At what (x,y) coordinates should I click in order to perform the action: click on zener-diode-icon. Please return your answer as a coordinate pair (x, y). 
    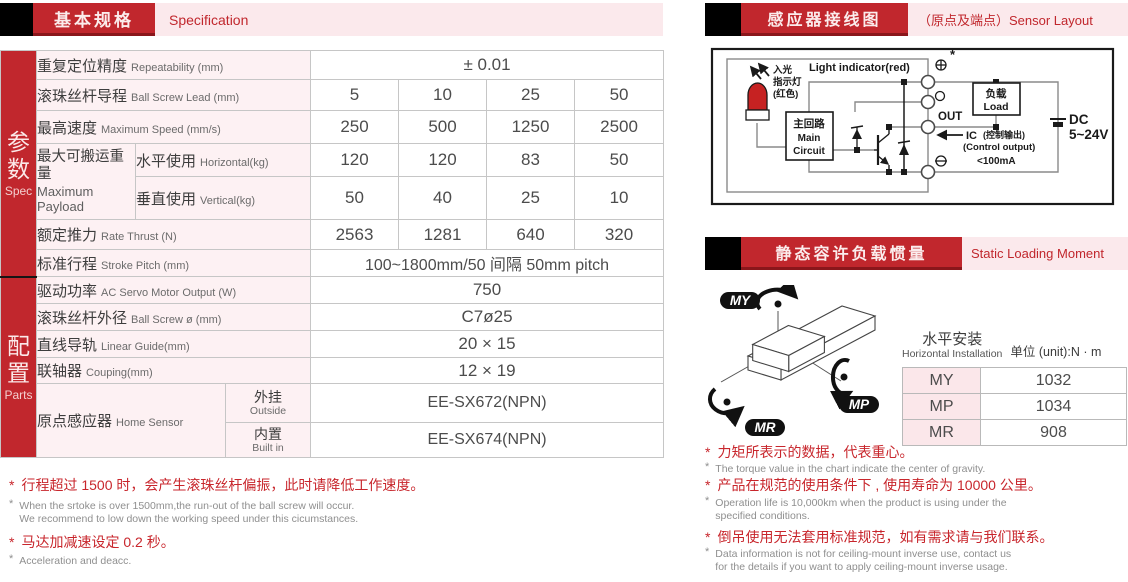
    Looking at the image, I should click on (904, 127).